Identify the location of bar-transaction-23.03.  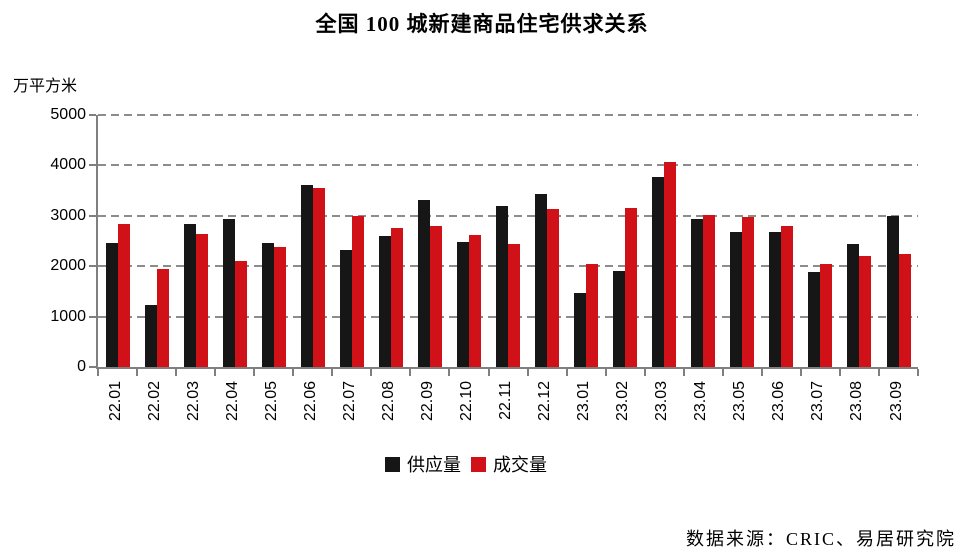
(670, 264).